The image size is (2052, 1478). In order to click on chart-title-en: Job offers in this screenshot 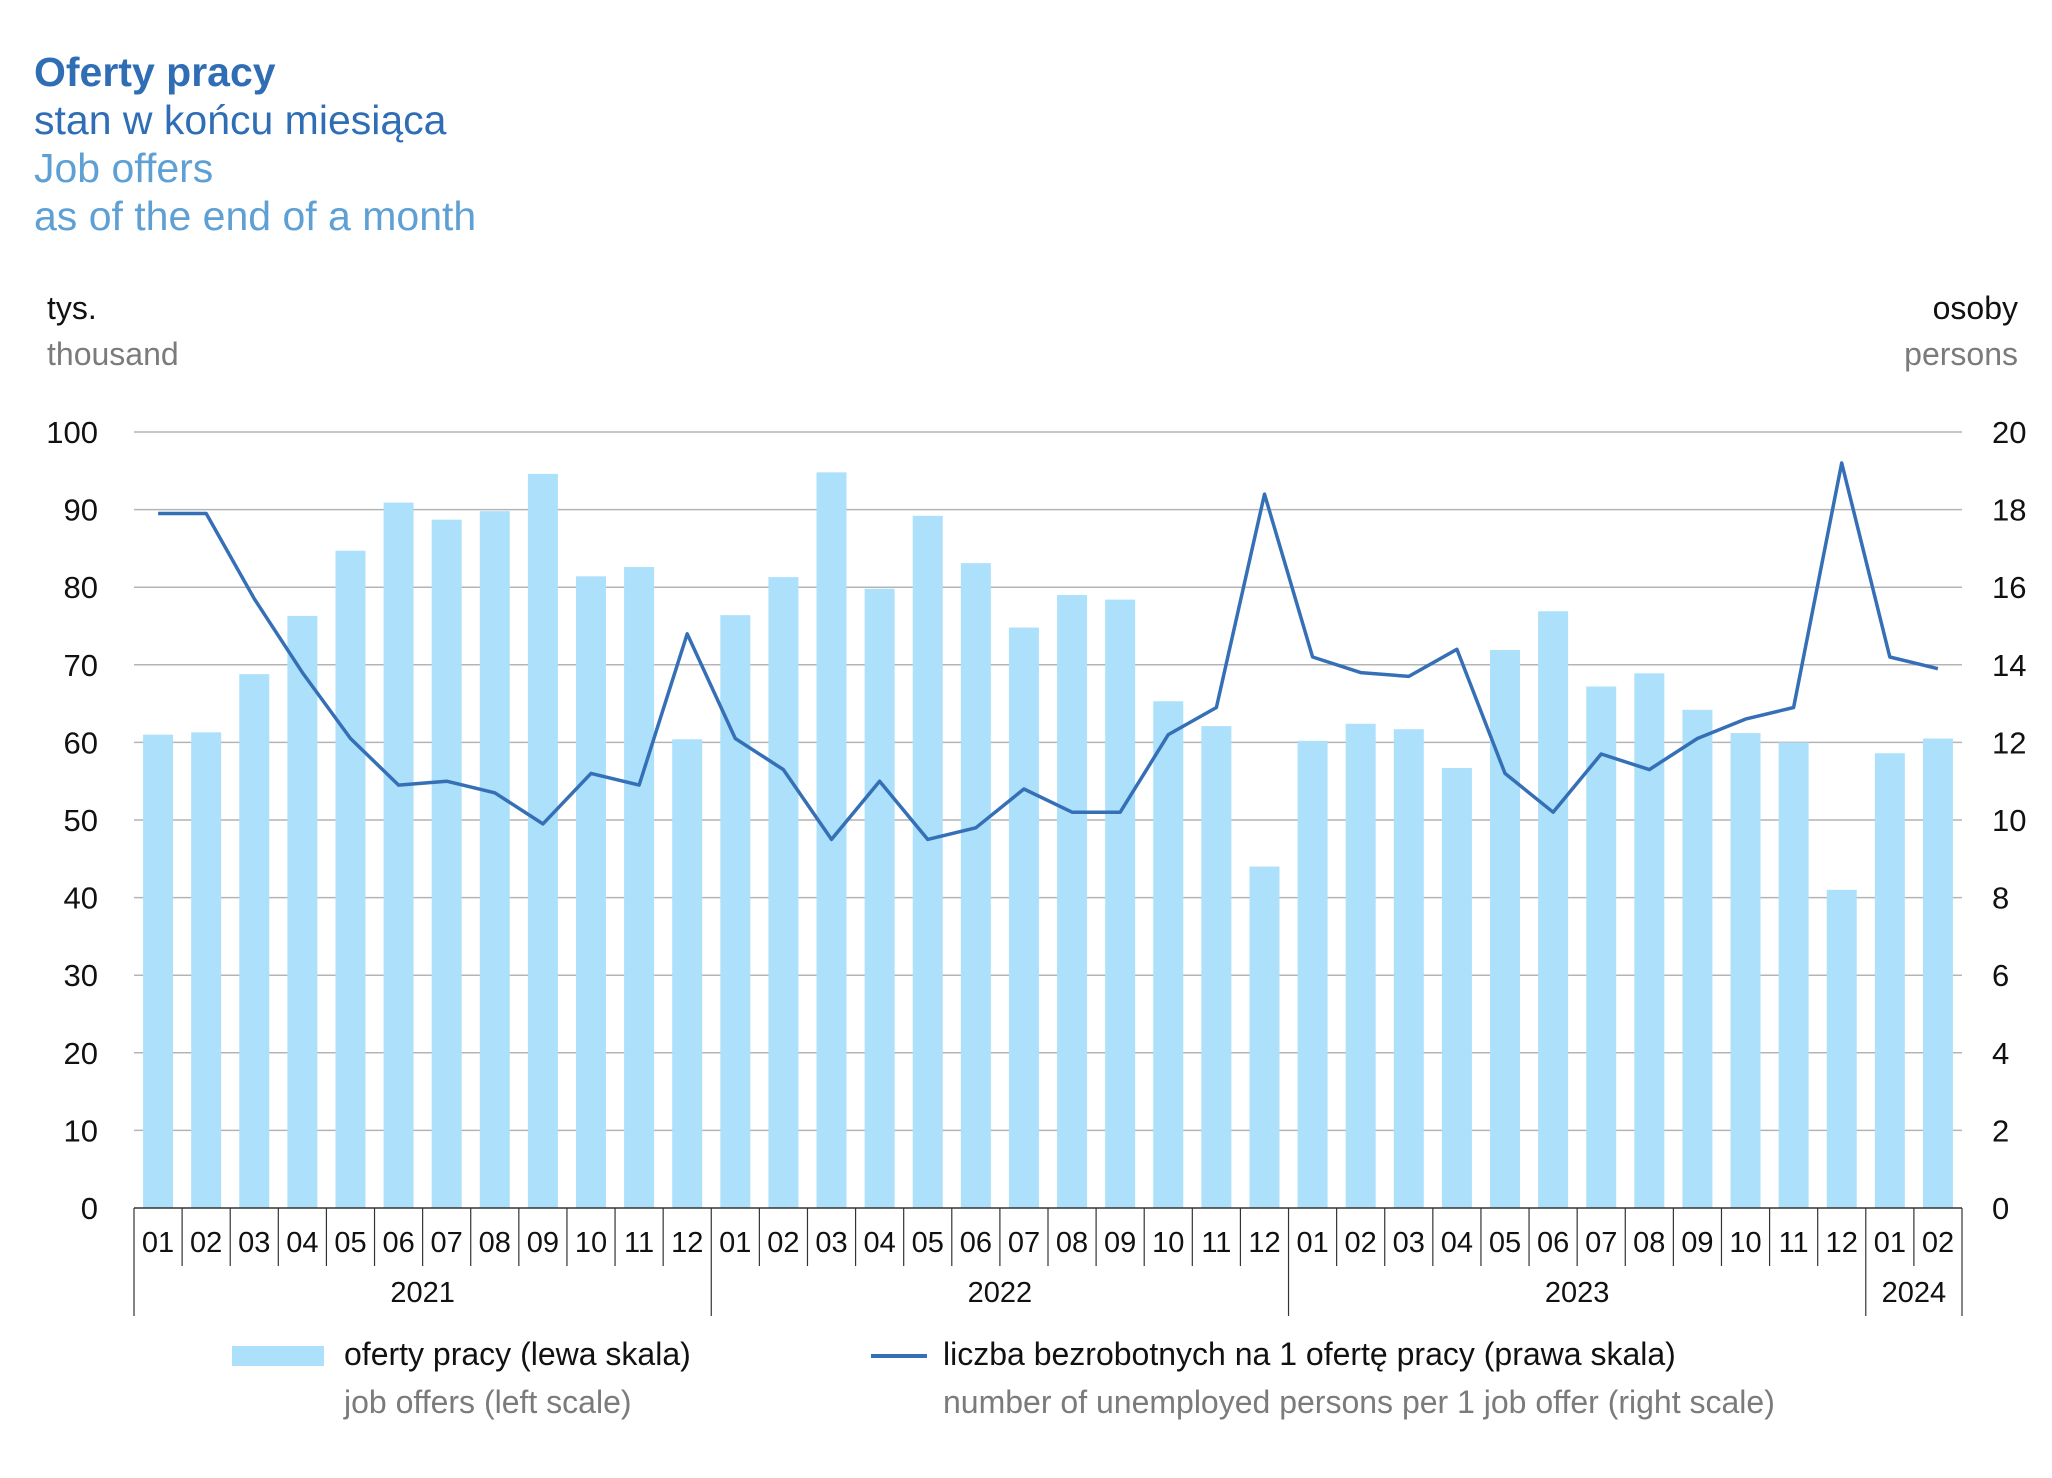, I will do `click(124, 168)`.